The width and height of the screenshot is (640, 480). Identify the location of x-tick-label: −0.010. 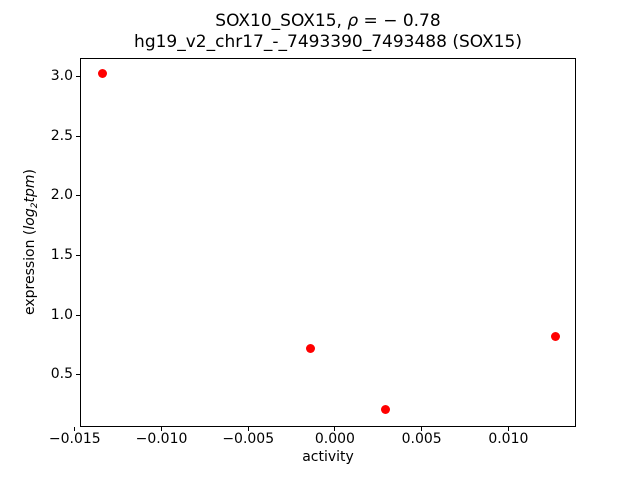
(161, 439).